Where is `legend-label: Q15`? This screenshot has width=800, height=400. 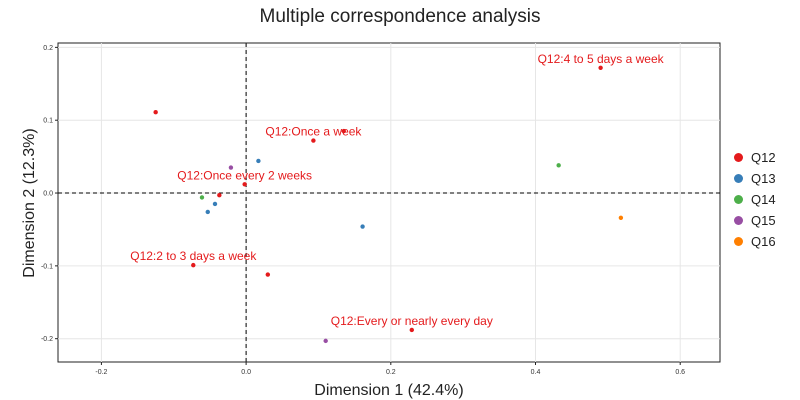
legend-label: Q15 is located at coordinates (763, 220).